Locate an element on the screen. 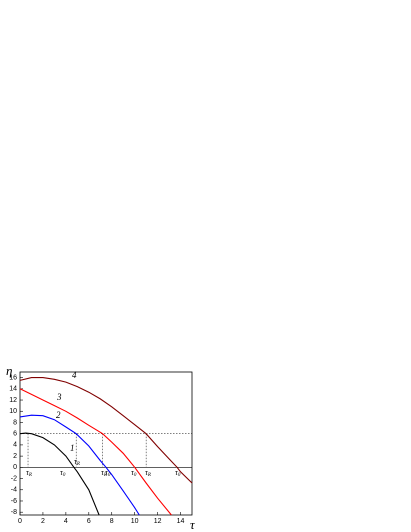 Image resolution: width=411 pixels, height=532 pixels. x-tick-label: 8 is located at coordinates (112, 521).